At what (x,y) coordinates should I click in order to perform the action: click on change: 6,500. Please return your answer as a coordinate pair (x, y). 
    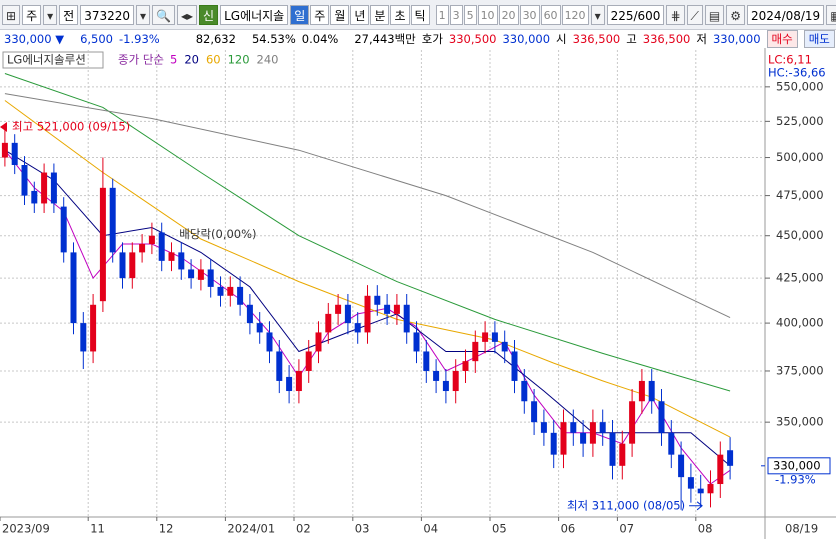
    Looking at the image, I should click on (96, 39).